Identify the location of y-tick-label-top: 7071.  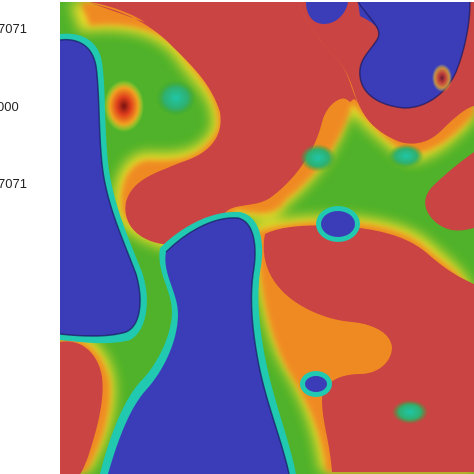
(13, 28).